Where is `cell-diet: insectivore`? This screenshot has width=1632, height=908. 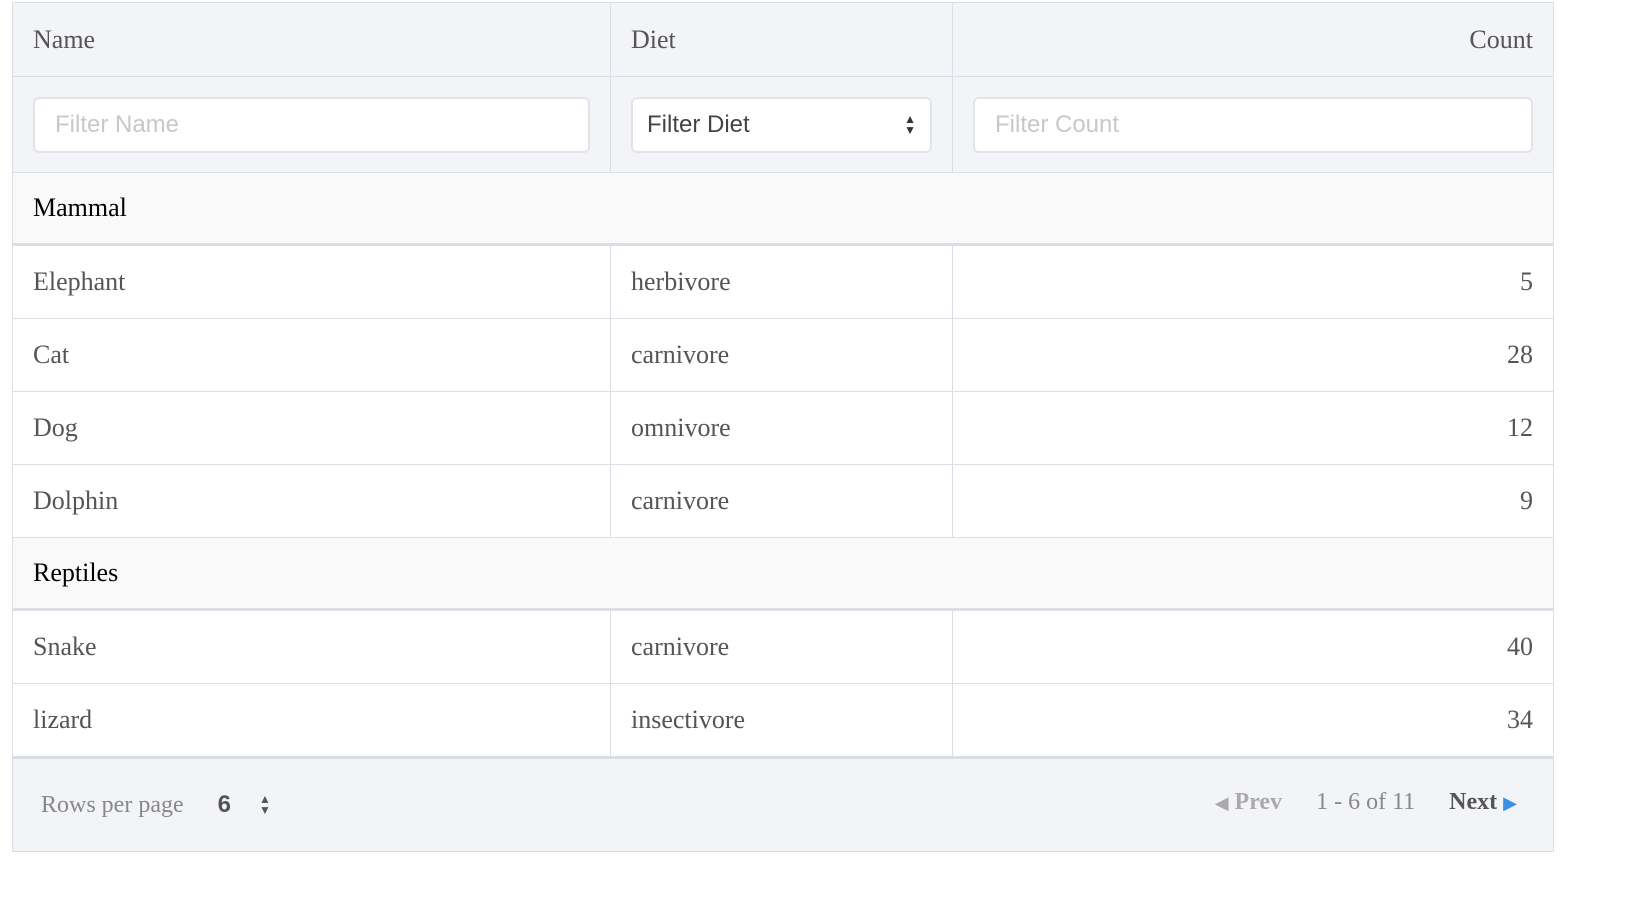
cell-diet: insectivore is located at coordinates (782, 720).